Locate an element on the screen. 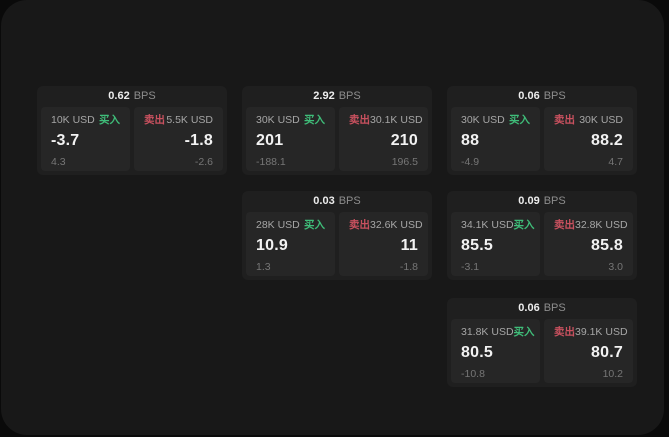 The image size is (669, 437). buy-panel: 34.1K USD 买入 85.5 -3.1 is located at coordinates (495, 244).